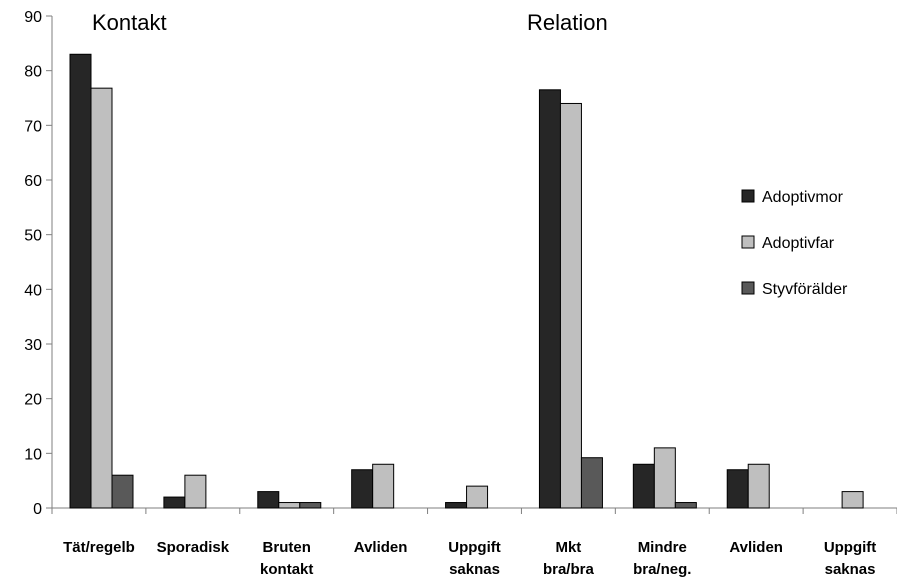  Describe the element at coordinates (33, 454) in the screenshot. I see `y-tick-label: 10` at that location.